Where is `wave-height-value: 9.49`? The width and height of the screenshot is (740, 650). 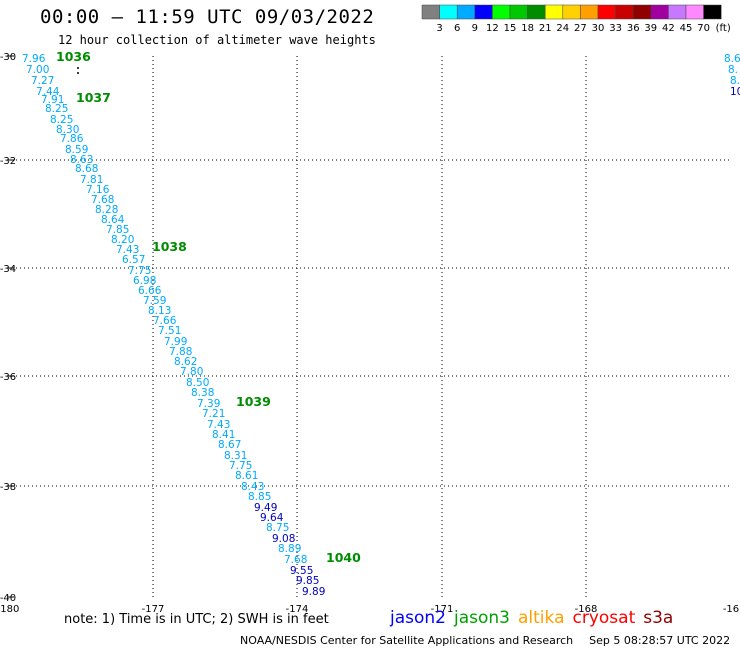 wave-height-value: 9.49 is located at coordinates (265, 508).